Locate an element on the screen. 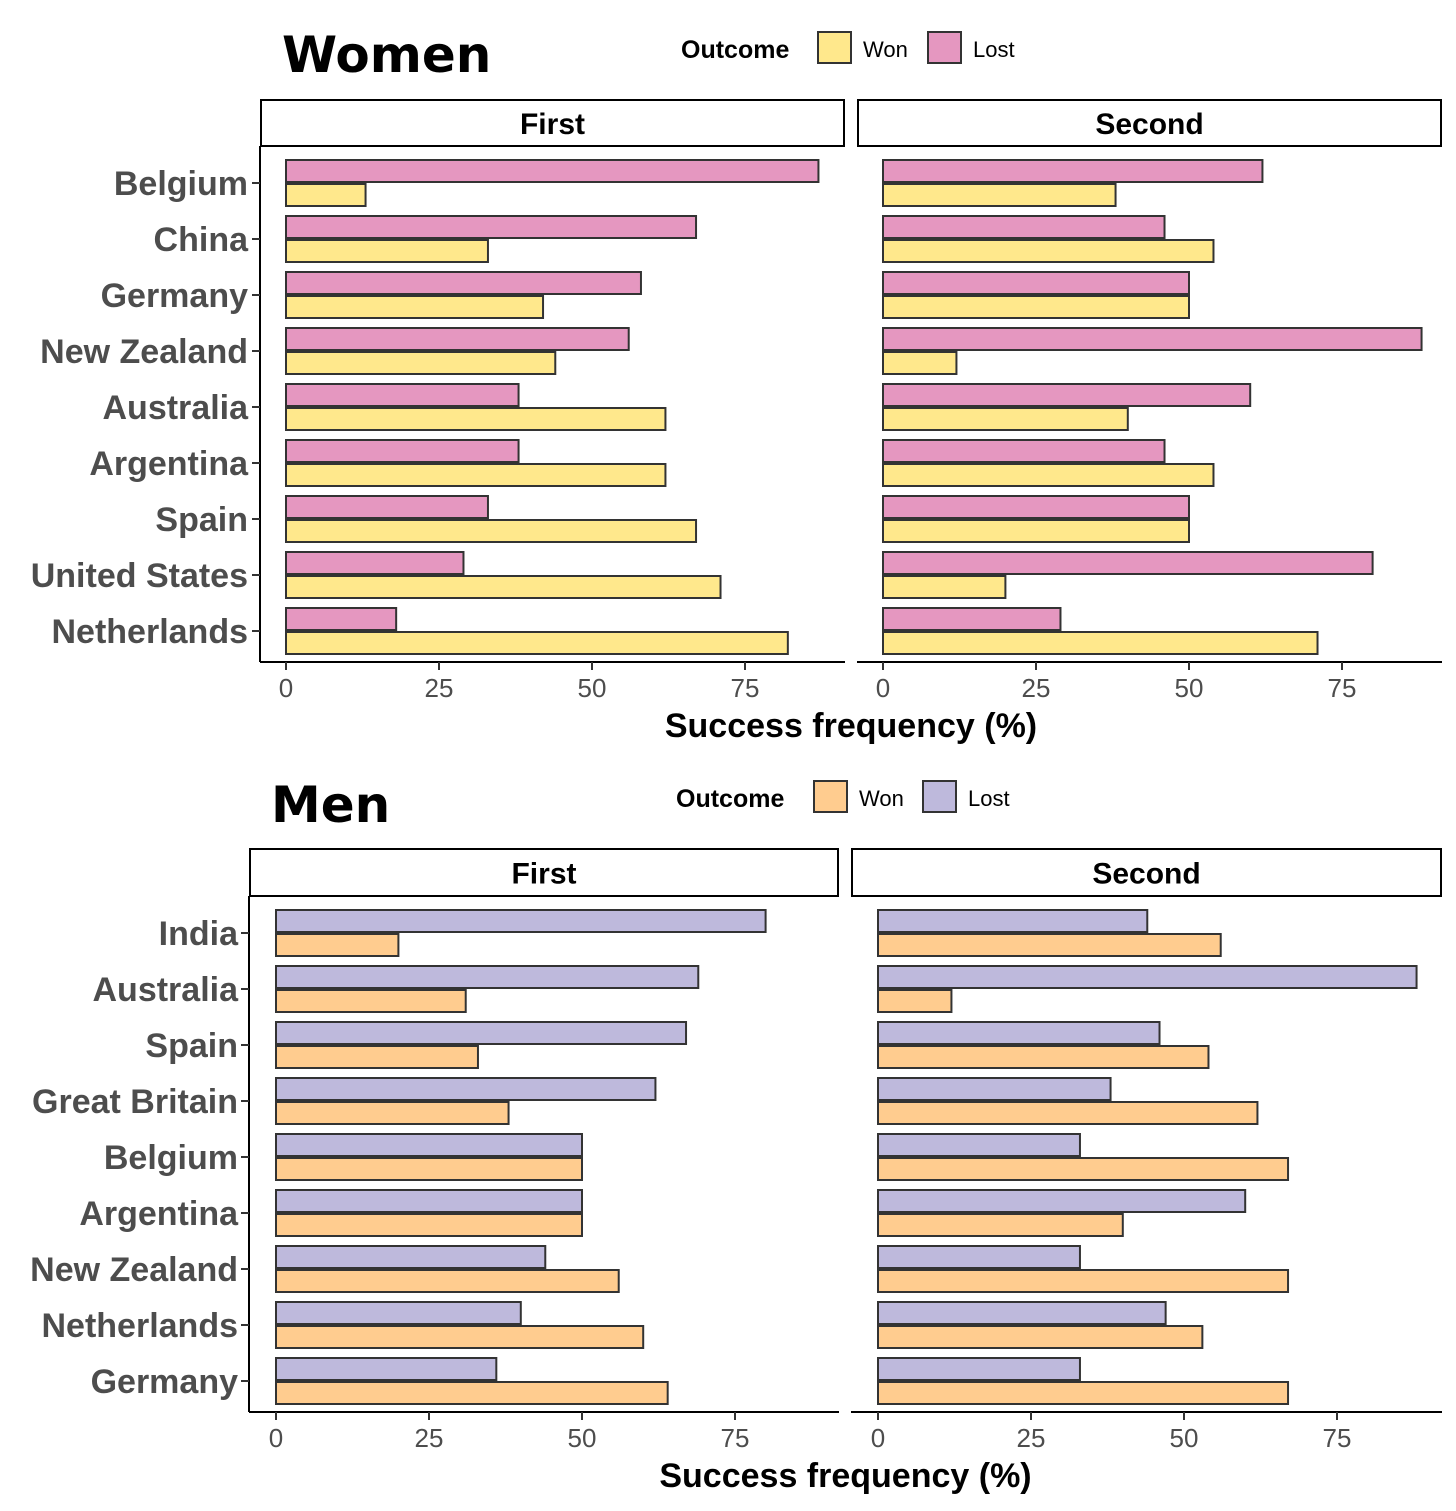 The image size is (1456, 1511). y-tick-label: Germany is located at coordinates (174, 296).